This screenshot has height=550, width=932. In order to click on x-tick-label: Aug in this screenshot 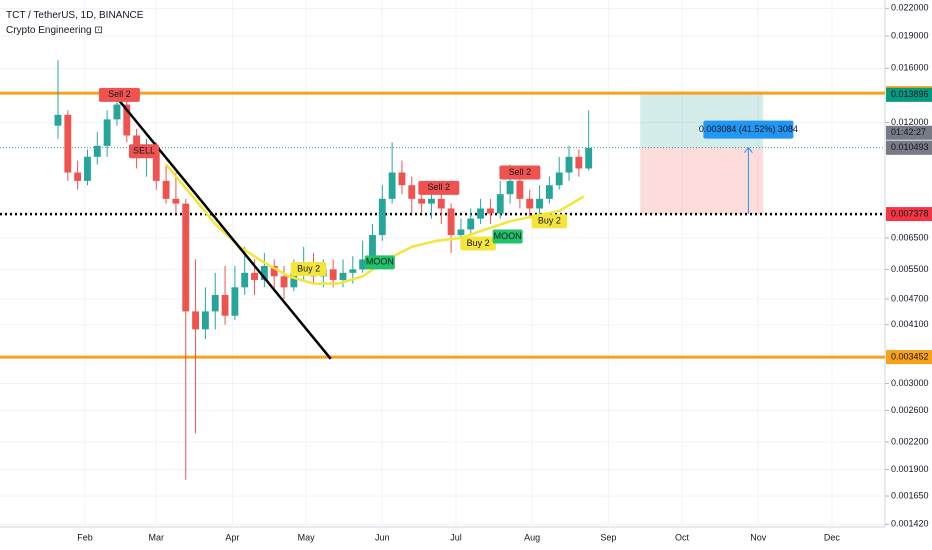, I will do `click(532, 537)`.